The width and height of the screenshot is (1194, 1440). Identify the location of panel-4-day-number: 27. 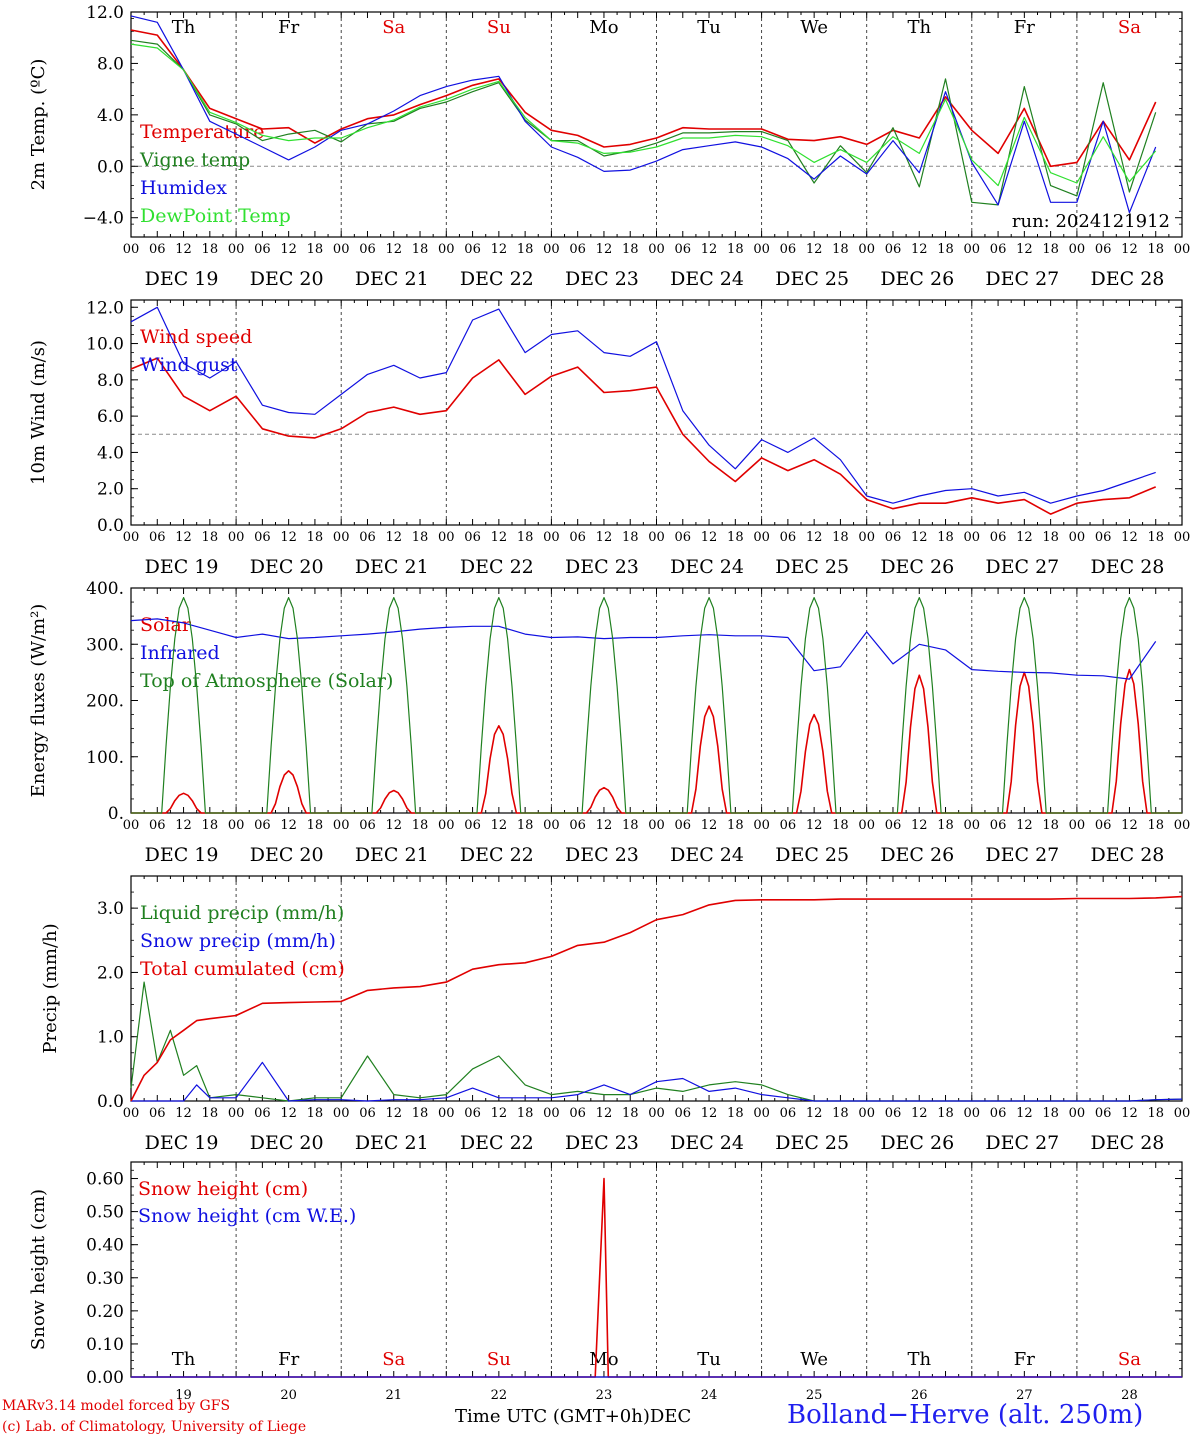
(1024, 1395).